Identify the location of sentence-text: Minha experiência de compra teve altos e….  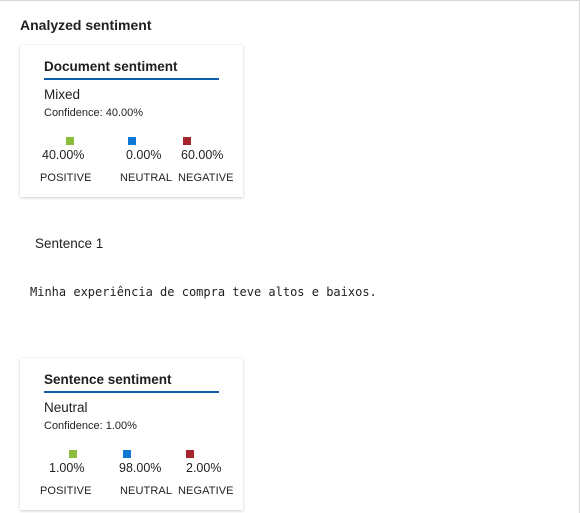
(203, 292).